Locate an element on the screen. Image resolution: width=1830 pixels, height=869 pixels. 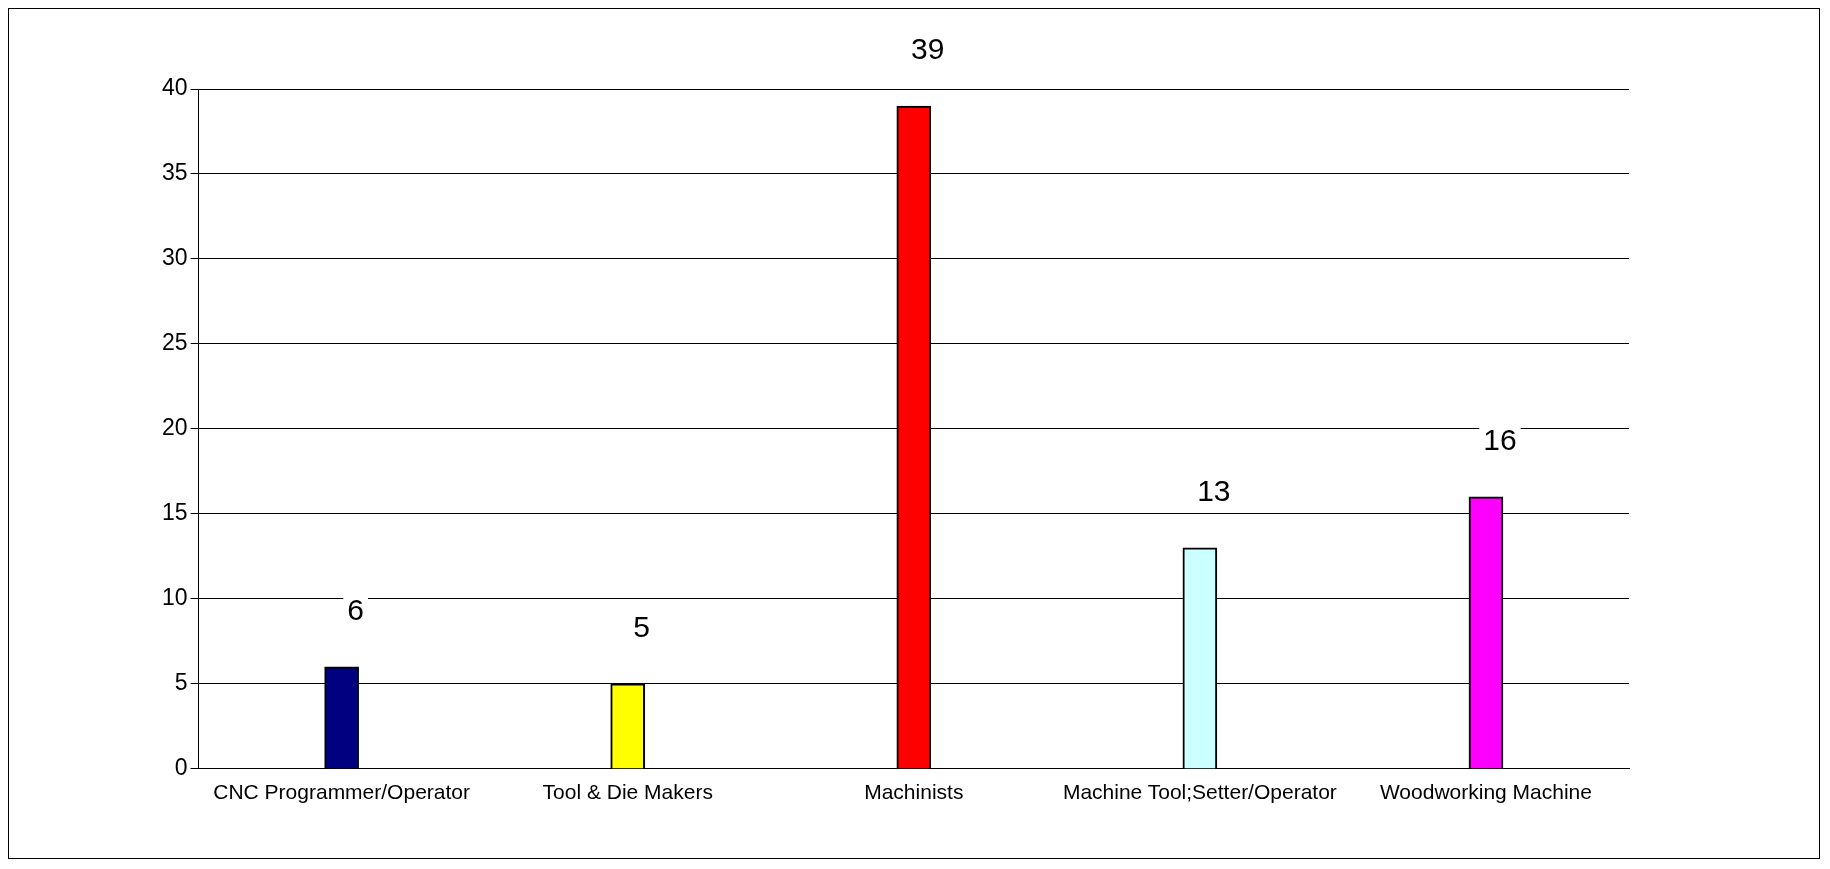
y-tick-label: 25 is located at coordinates (174, 342).